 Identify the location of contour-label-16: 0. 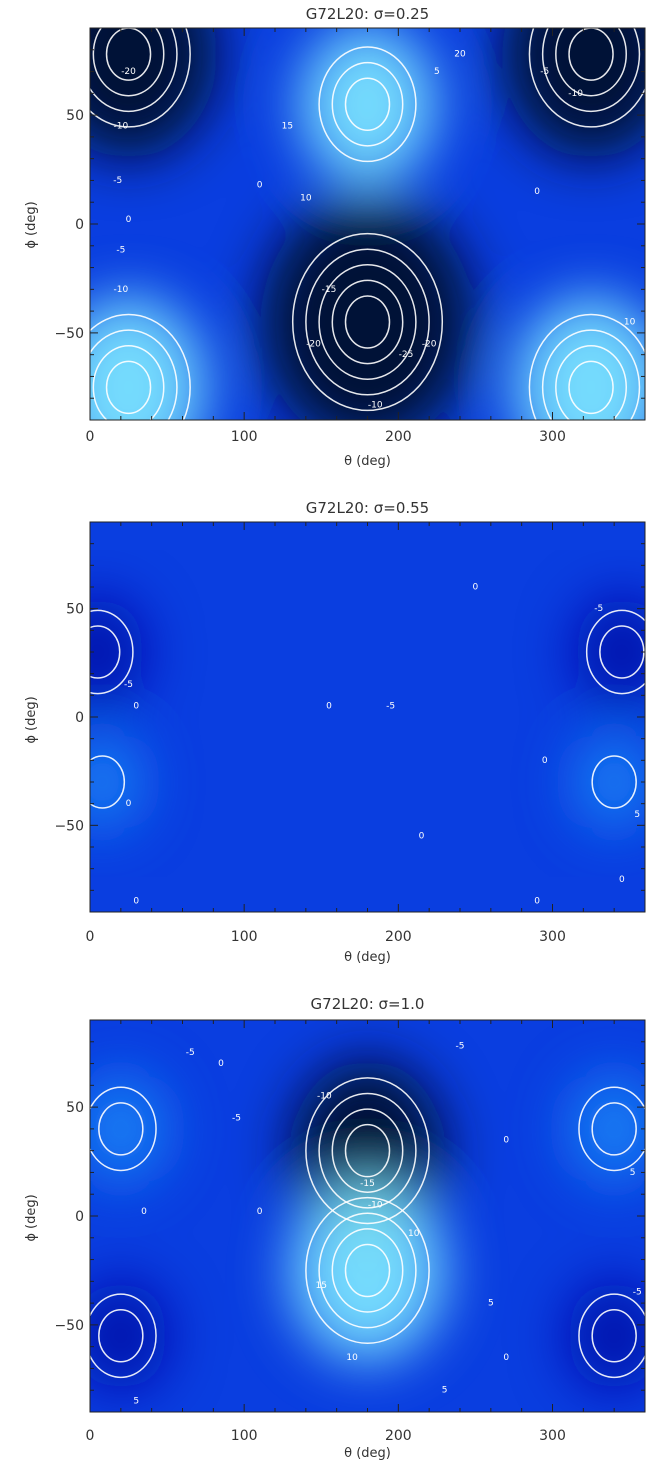
(506, 1358).